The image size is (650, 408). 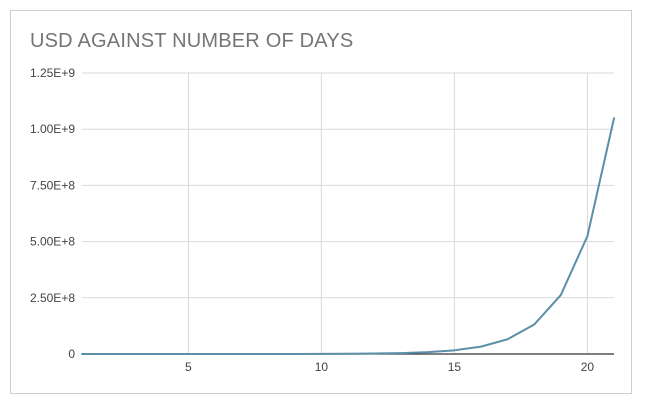 What do you see at coordinates (188, 367) in the screenshot?
I see `x-tick-label: 5` at bounding box center [188, 367].